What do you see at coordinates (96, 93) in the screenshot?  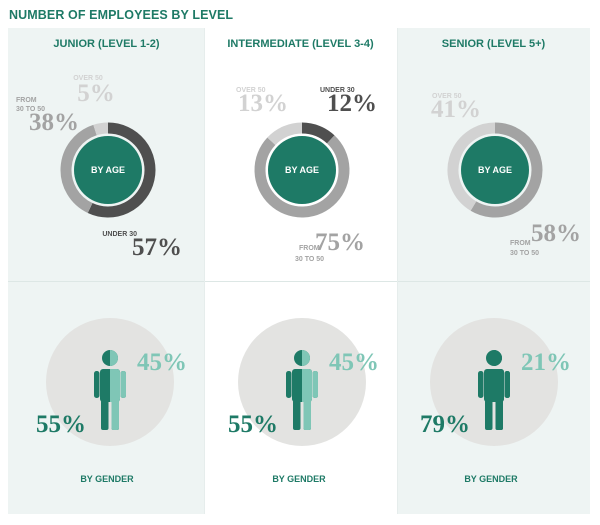 I see `over-50-value: 5%` at bounding box center [96, 93].